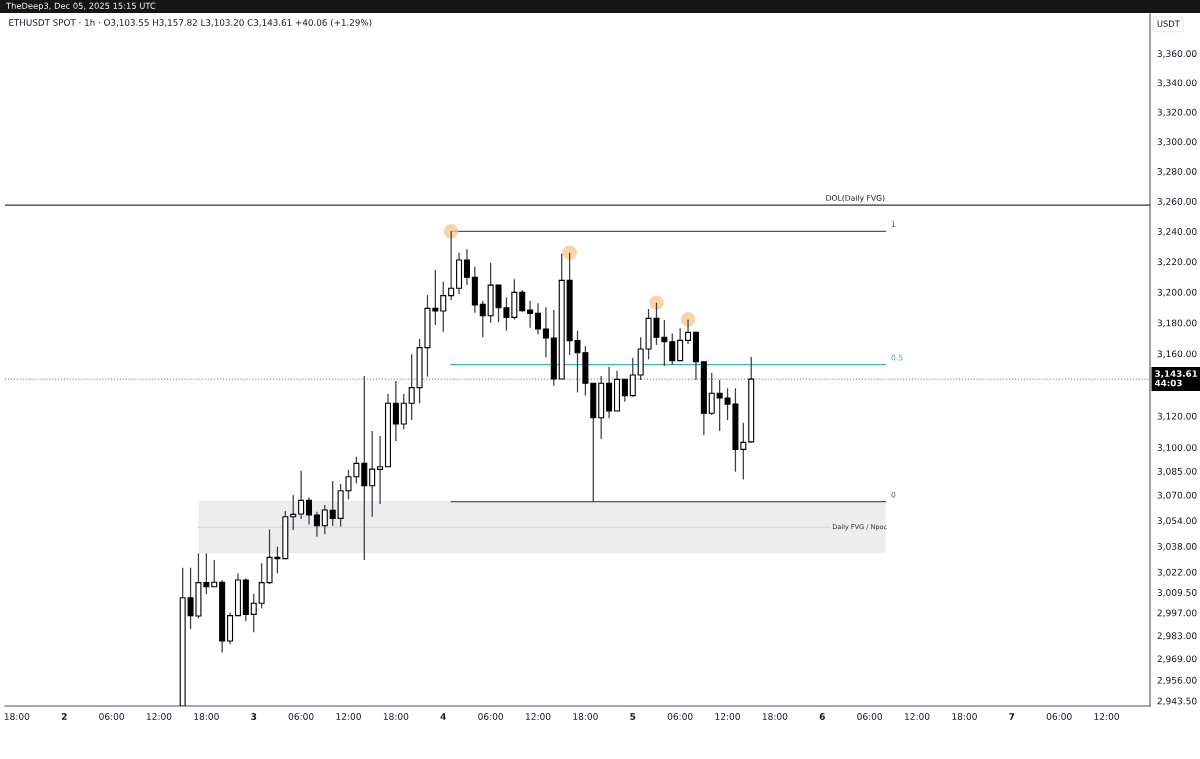 The width and height of the screenshot is (1200, 759). Describe the element at coordinates (1177, 354) in the screenshot. I see `y-tick-label: 3,160.00` at that location.